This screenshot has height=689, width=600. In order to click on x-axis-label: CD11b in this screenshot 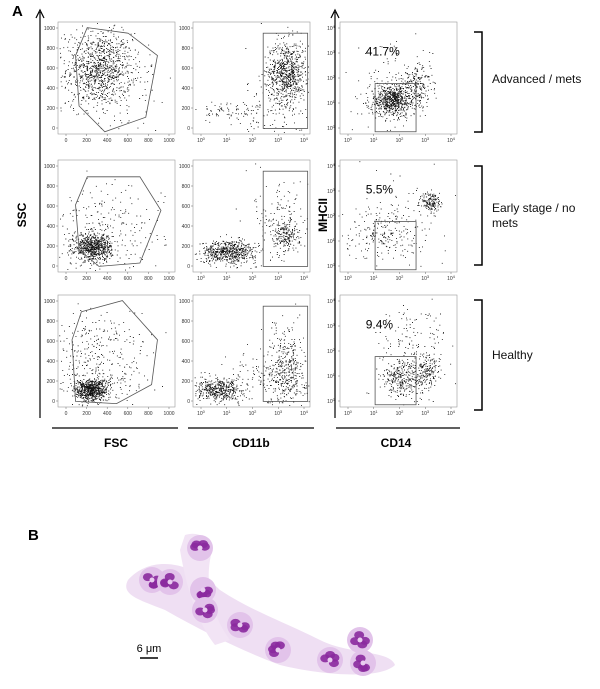, I will do `click(250, 443)`.